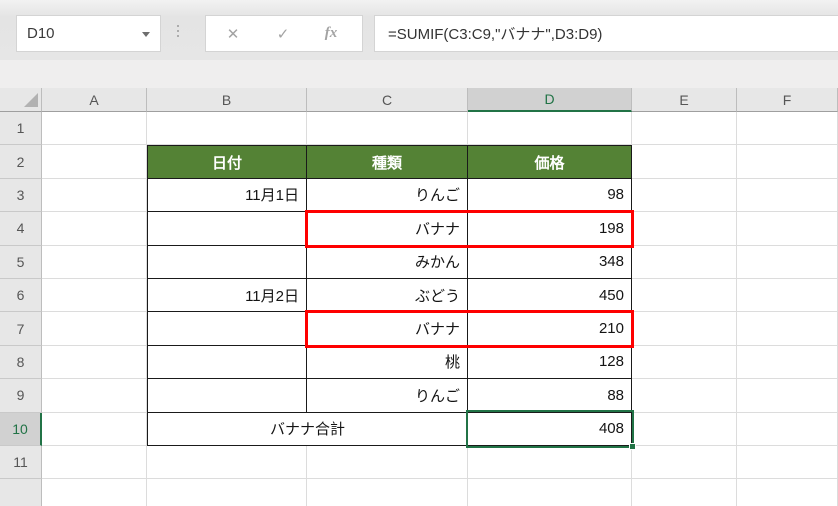  What do you see at coordinates (469, 229) in the screenshot?
I see `red-highlight-box-c4-d4` at bounding box center [469, 229].